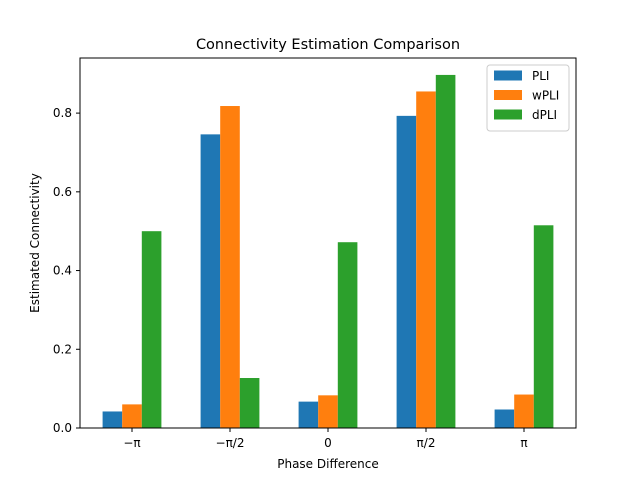 This screenshot has height=480, width=640. Describe the element at coordinates (508, 95) in the screenshot. I see `legend-swatch-wpli` at that location.